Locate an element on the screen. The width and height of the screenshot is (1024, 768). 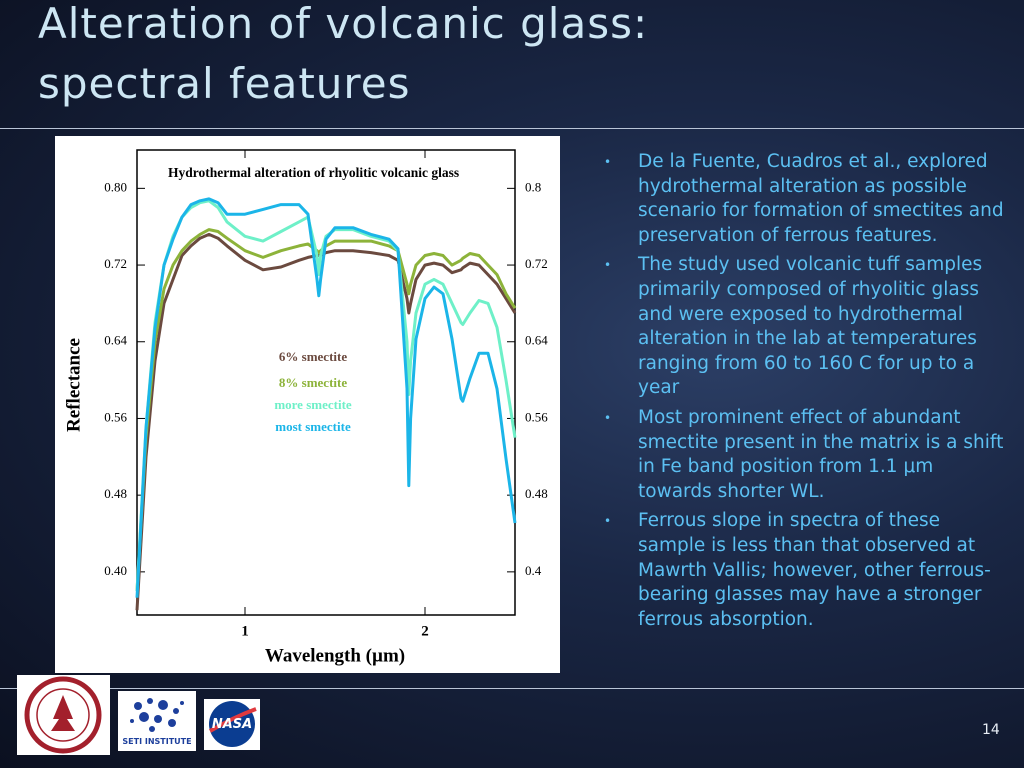
y-axis-label: Reflectance is located at coordinates (73, 385).